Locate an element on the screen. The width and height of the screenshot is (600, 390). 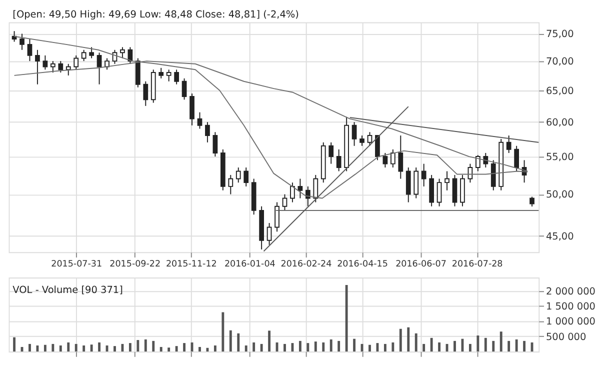
y-tick-label: 1 000 000 is located at coordinates (571, 322).